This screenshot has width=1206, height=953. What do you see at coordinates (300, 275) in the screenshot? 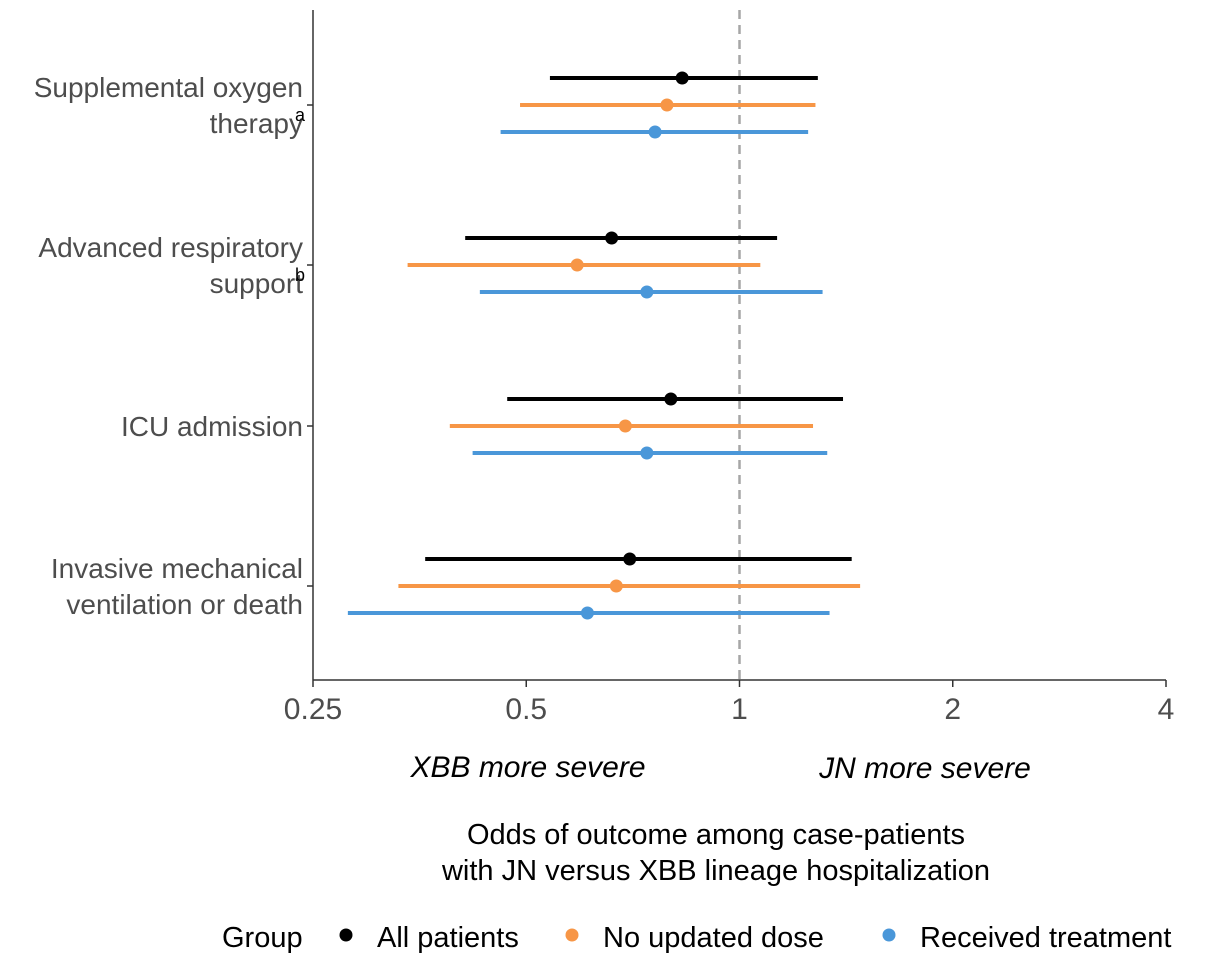
I see `category-superscript: b` at bounding box center [300, 275].